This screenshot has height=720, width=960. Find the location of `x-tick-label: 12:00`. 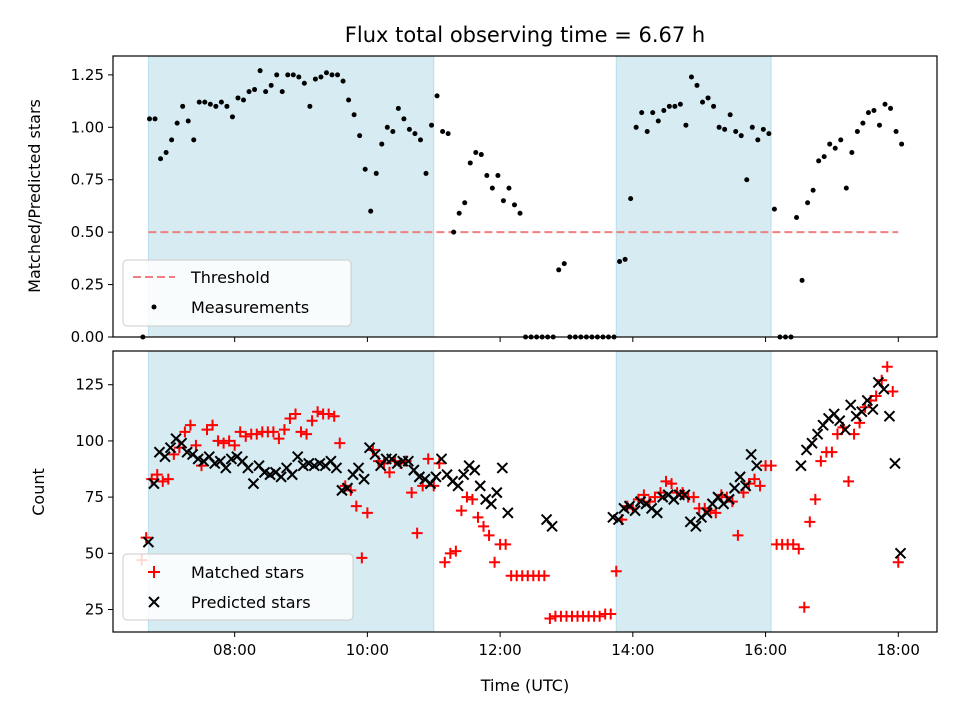

x-tick-label: 12:00 is located at coordinates (499, 650).